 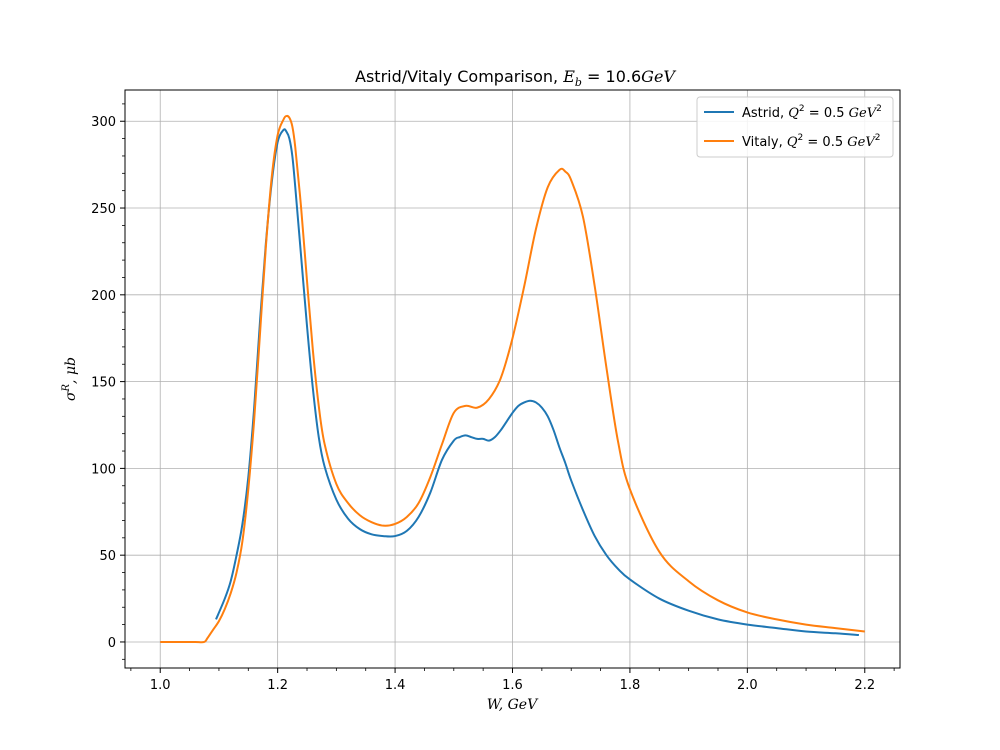 What do you see at coordinates (578, 82) in the screenshot?
I see `chart-title-sub: b` at bounding box center [578, 82].